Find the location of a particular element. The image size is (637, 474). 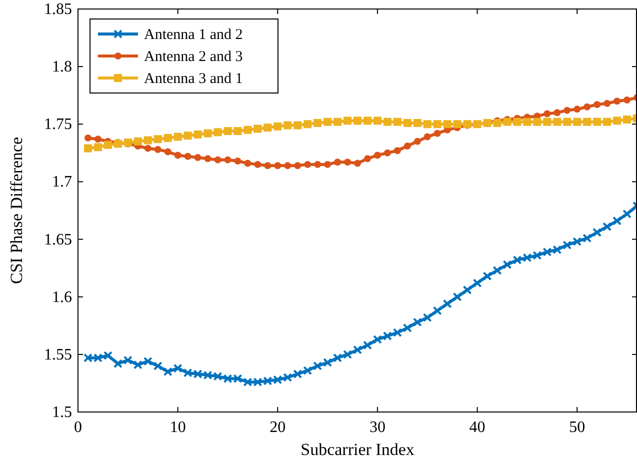

x-tick-label: 0 is located at coordinates (78, 427).